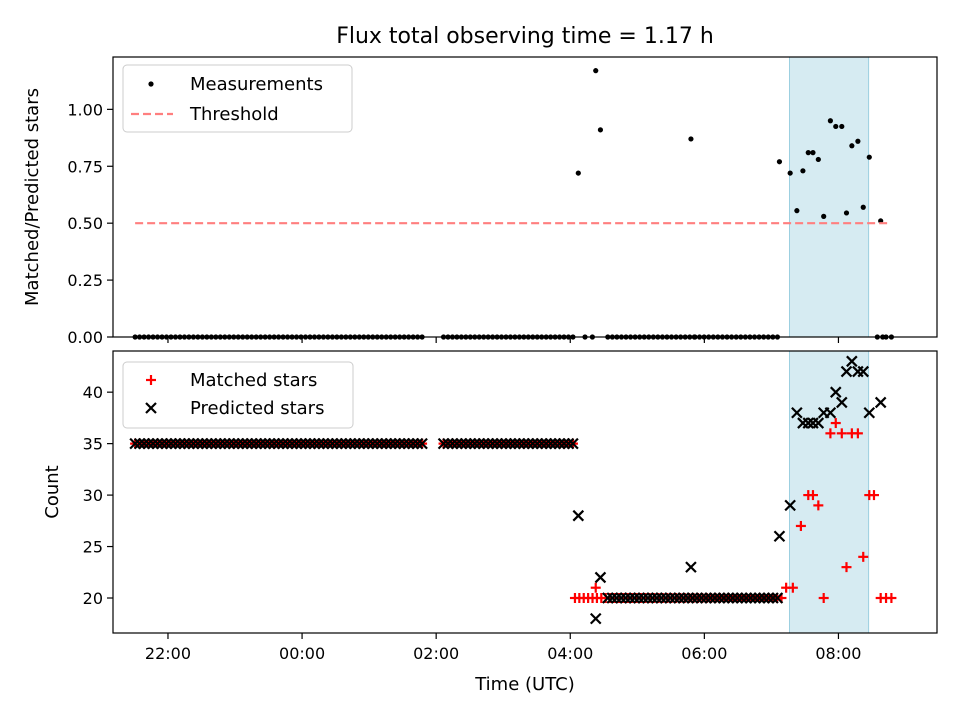 The height and width of the screenshot is (720, 960). What do you see at coordinates (93, 444) in the screenshot?
I see `y-tick-label: 35` at bounding box center [93, 444].